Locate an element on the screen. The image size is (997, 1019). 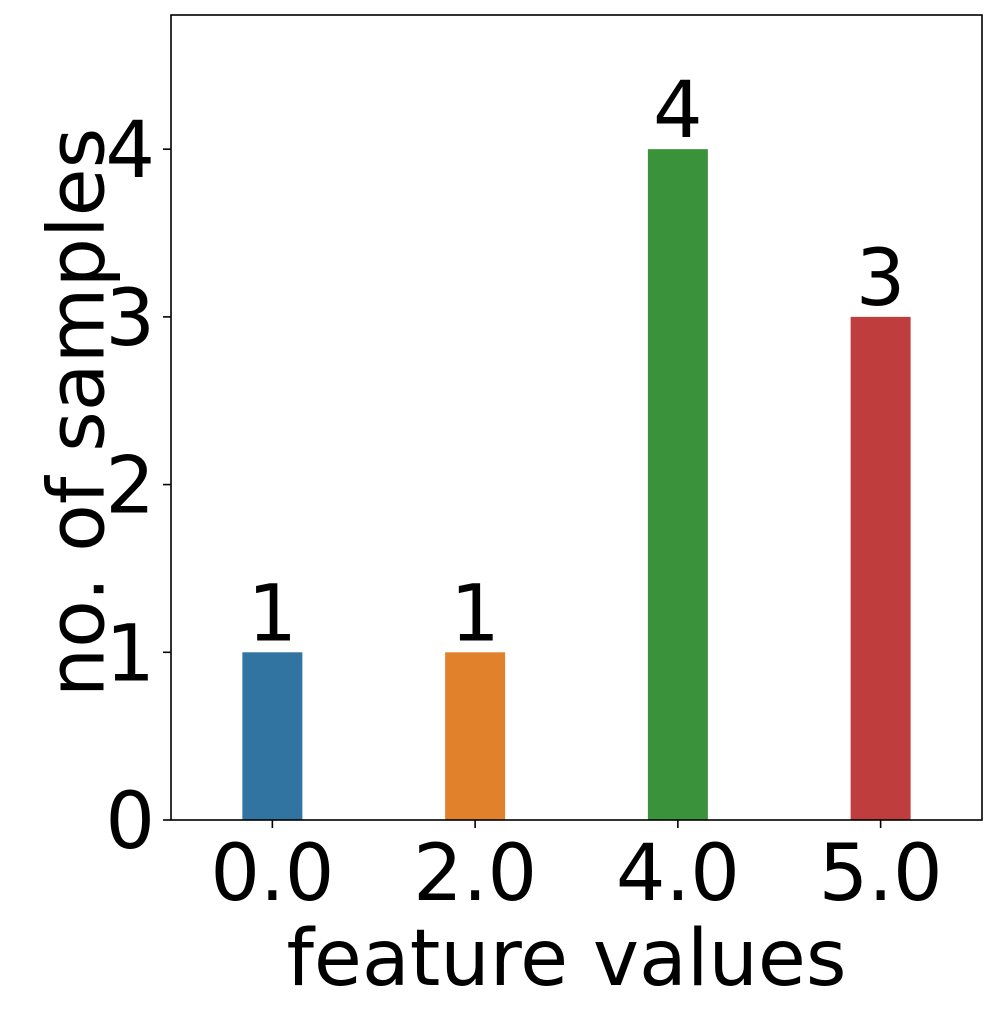
y-axis: 0 1 2 3 4 is located at coordinates (138, 486).